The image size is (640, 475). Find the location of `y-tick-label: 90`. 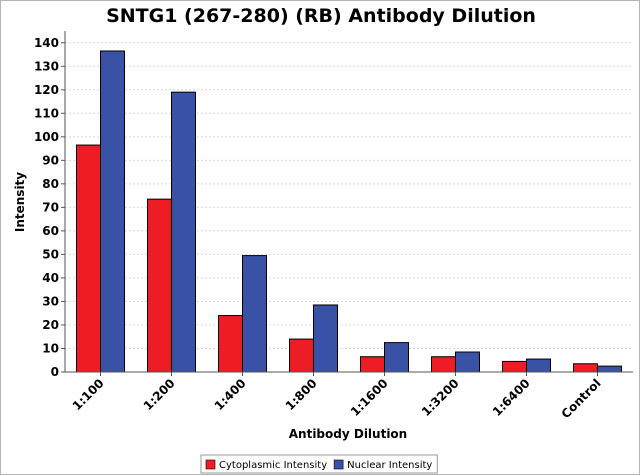

y-tick-label: 90 is located at coordinates (50, 160).